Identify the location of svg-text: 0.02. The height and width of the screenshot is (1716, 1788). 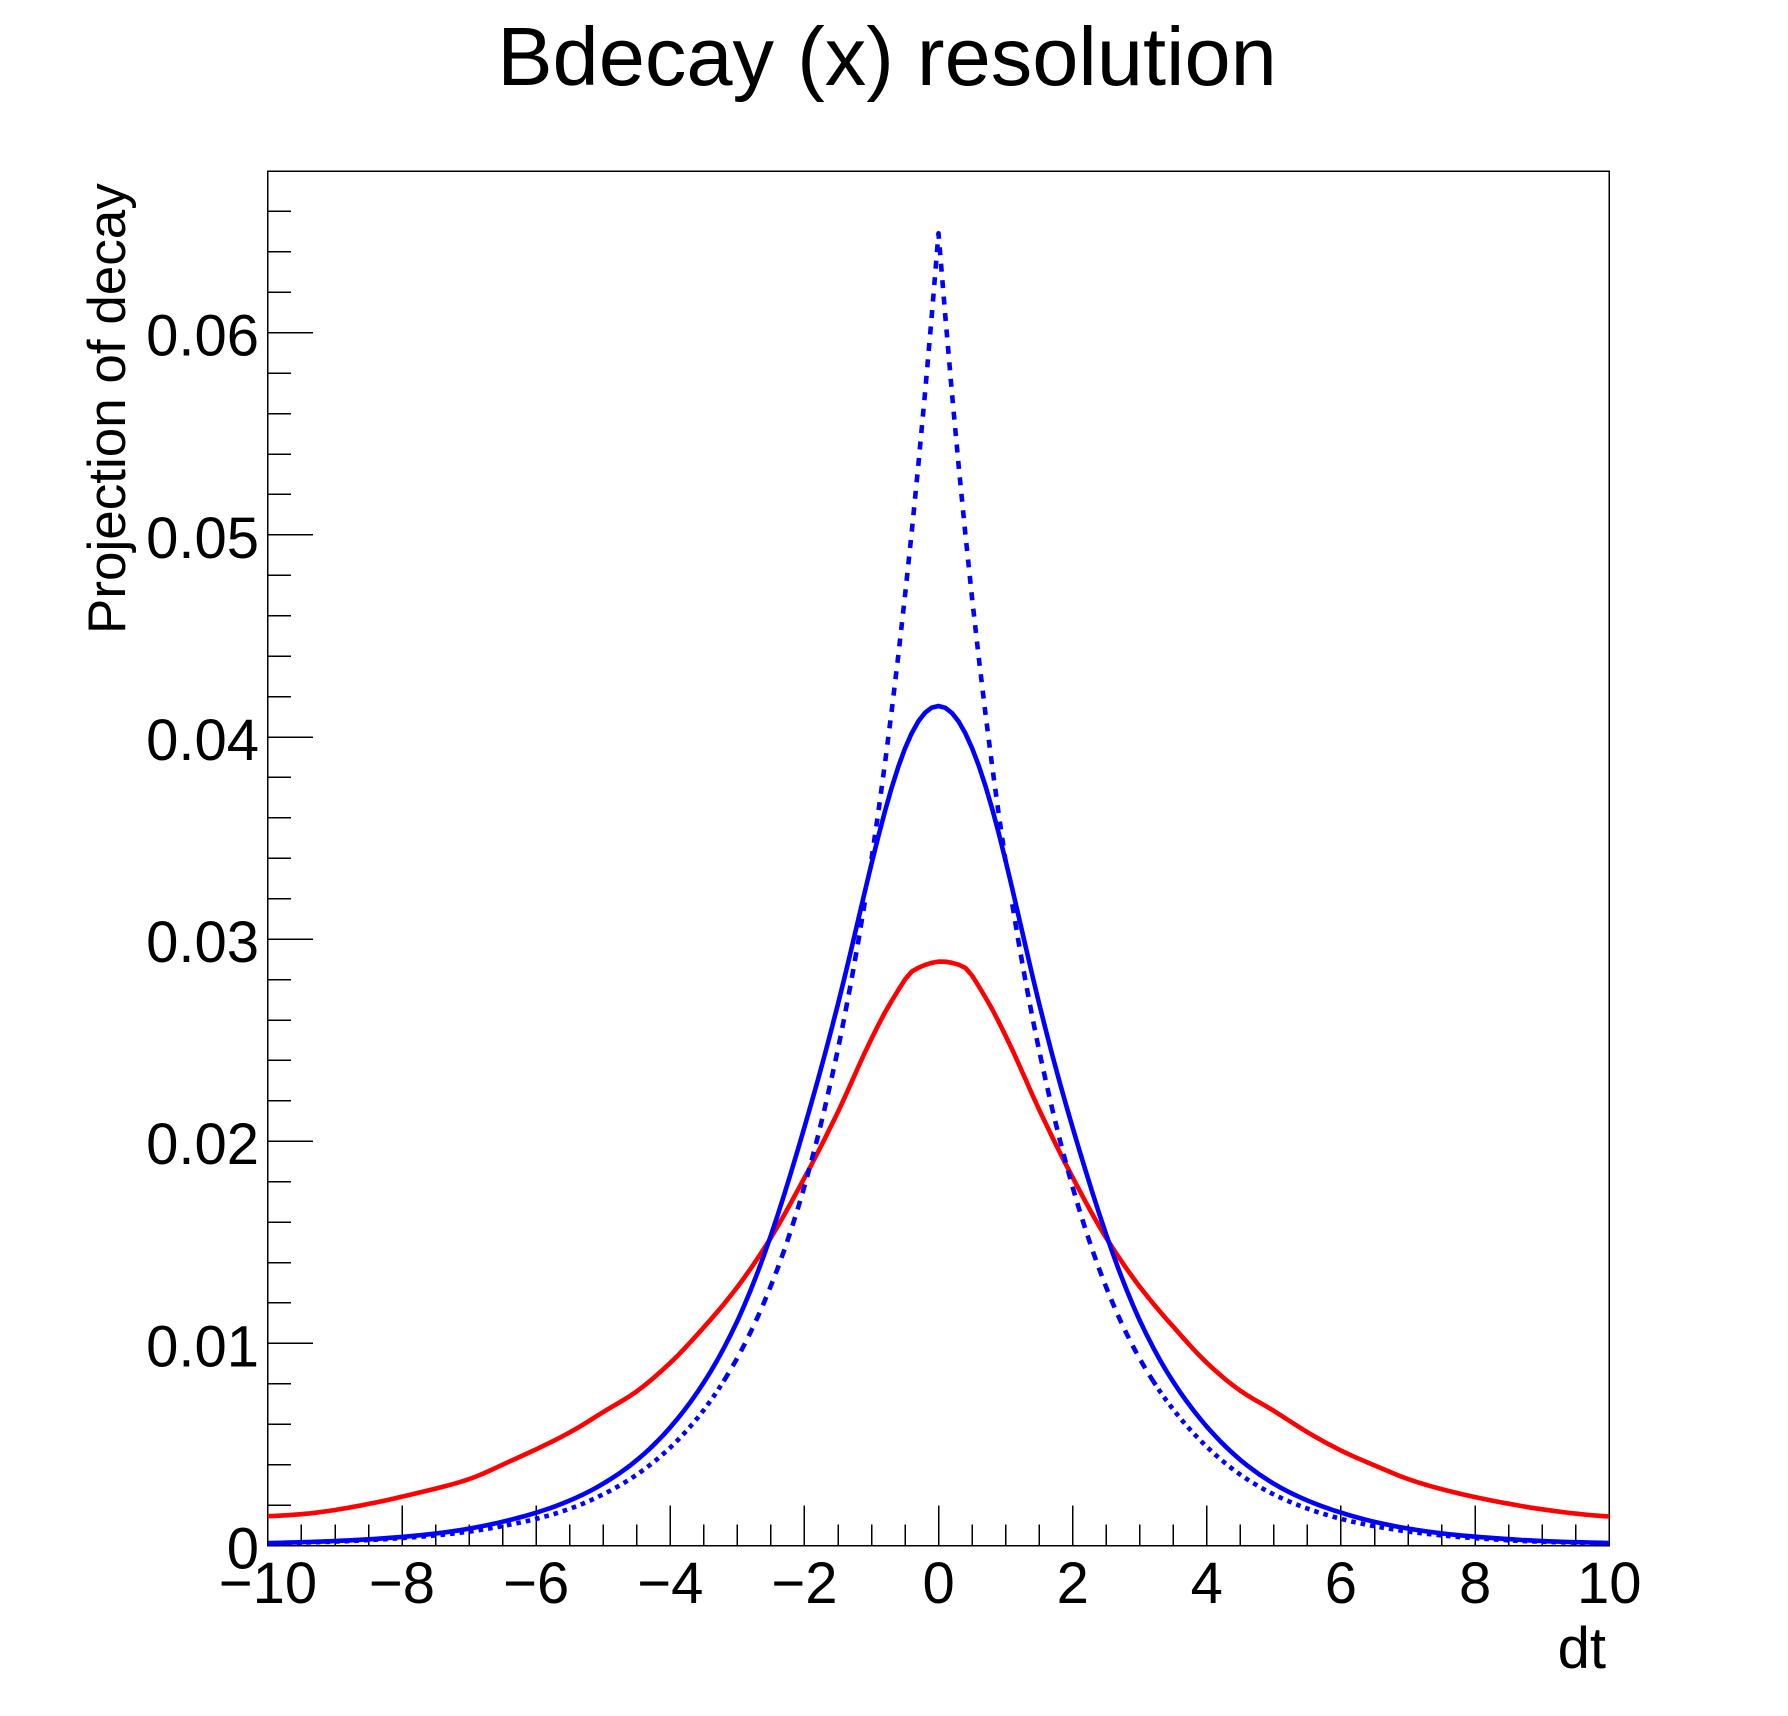
(202, 1144).